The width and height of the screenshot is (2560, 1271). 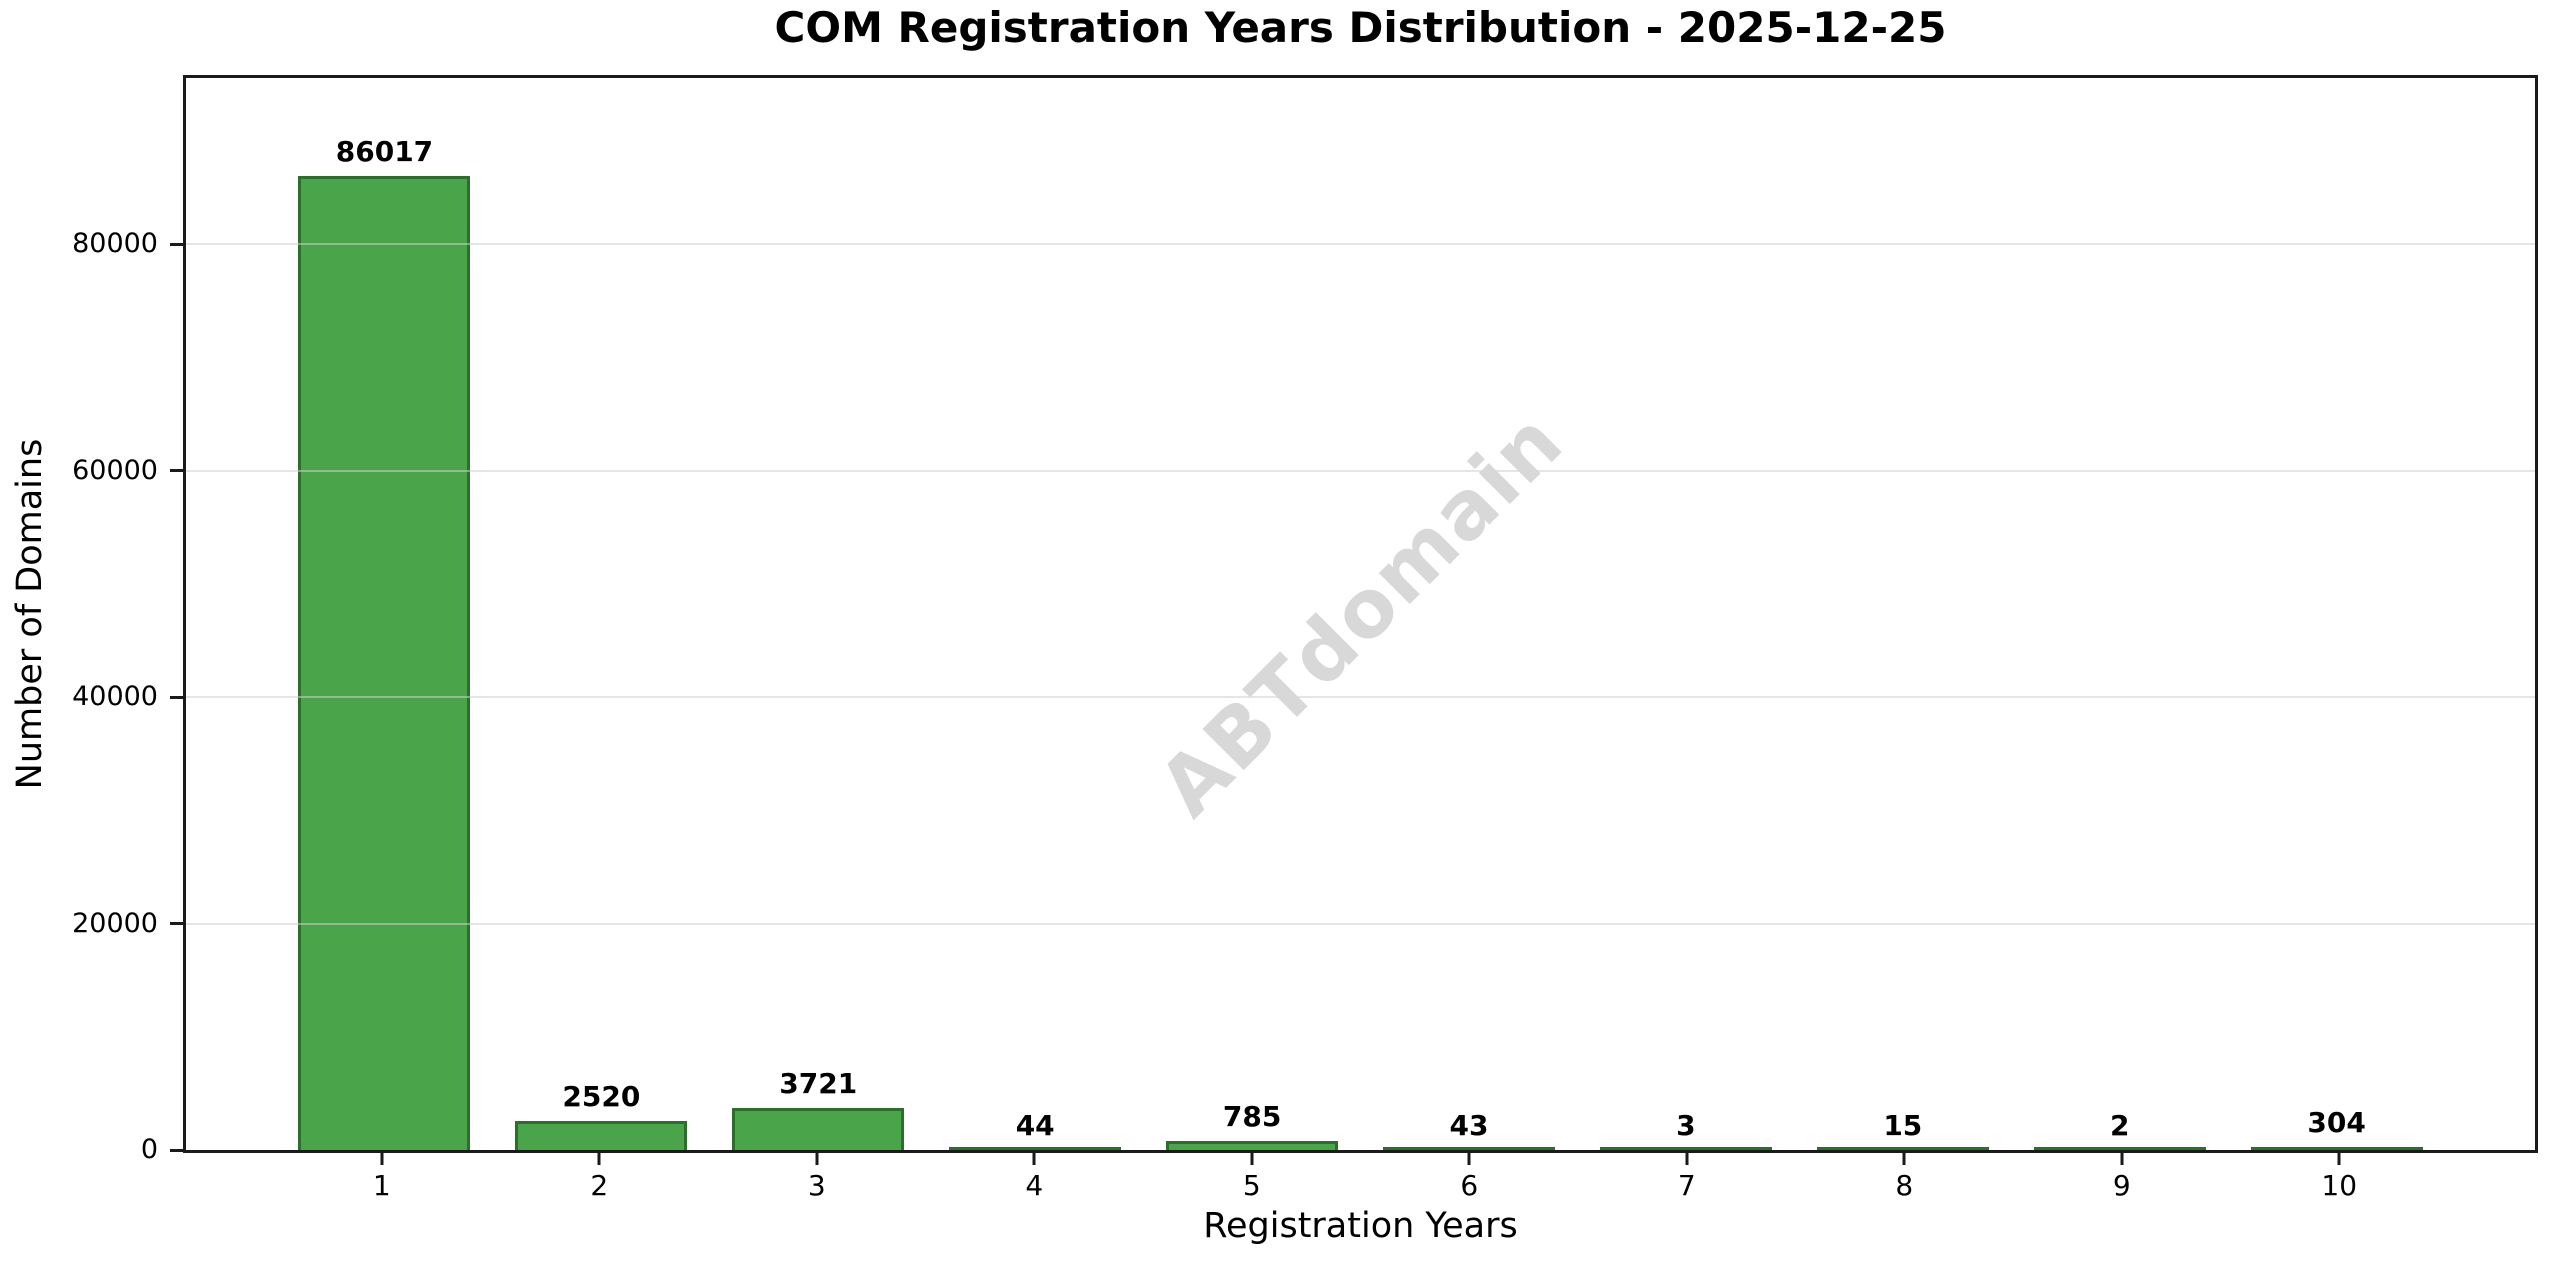 I want to click on x-tick-label-6: 6, so click(x=1469, y=1185).